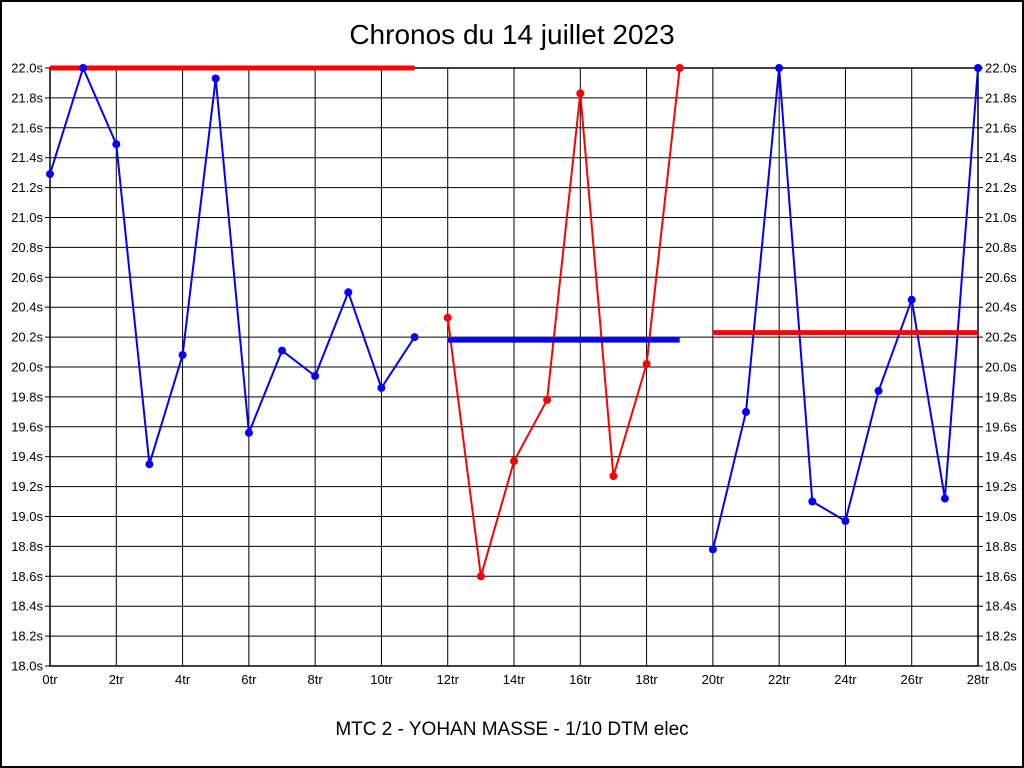  I want to click on x-axis-label: 20tr, so click(713, 679).